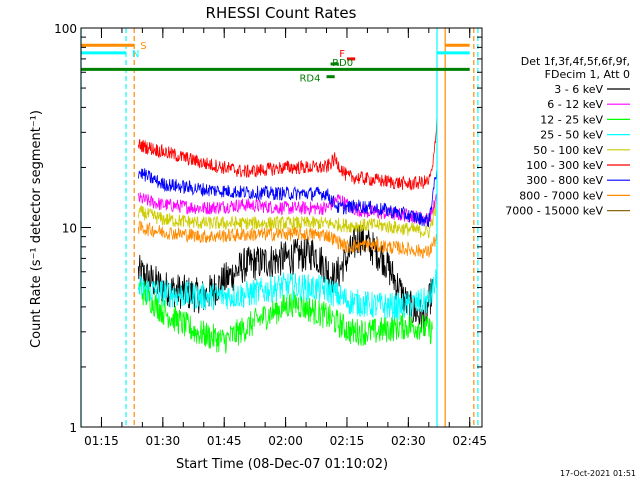 The height and width of the screenshot is (484, 640). I want to click on legend-header: FDecim 1, Att 0, so click(587, 74).